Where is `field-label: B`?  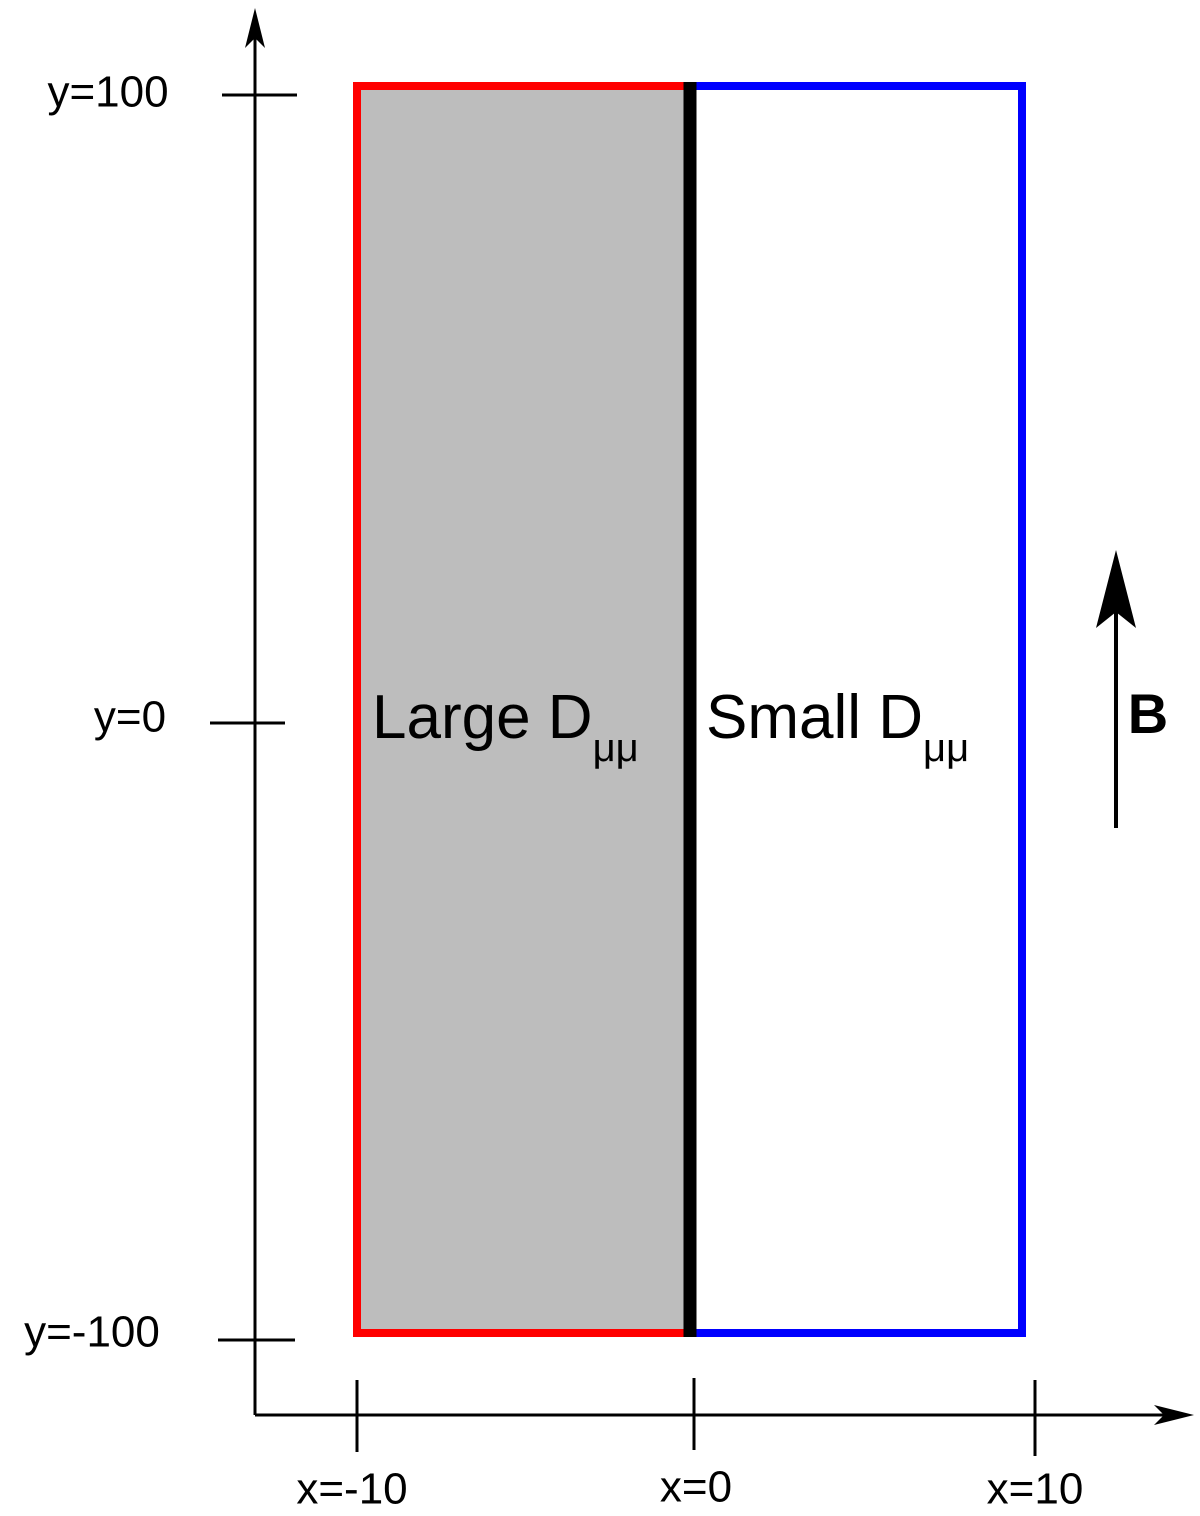 field-label: B is located at coordinates (1148, 713).